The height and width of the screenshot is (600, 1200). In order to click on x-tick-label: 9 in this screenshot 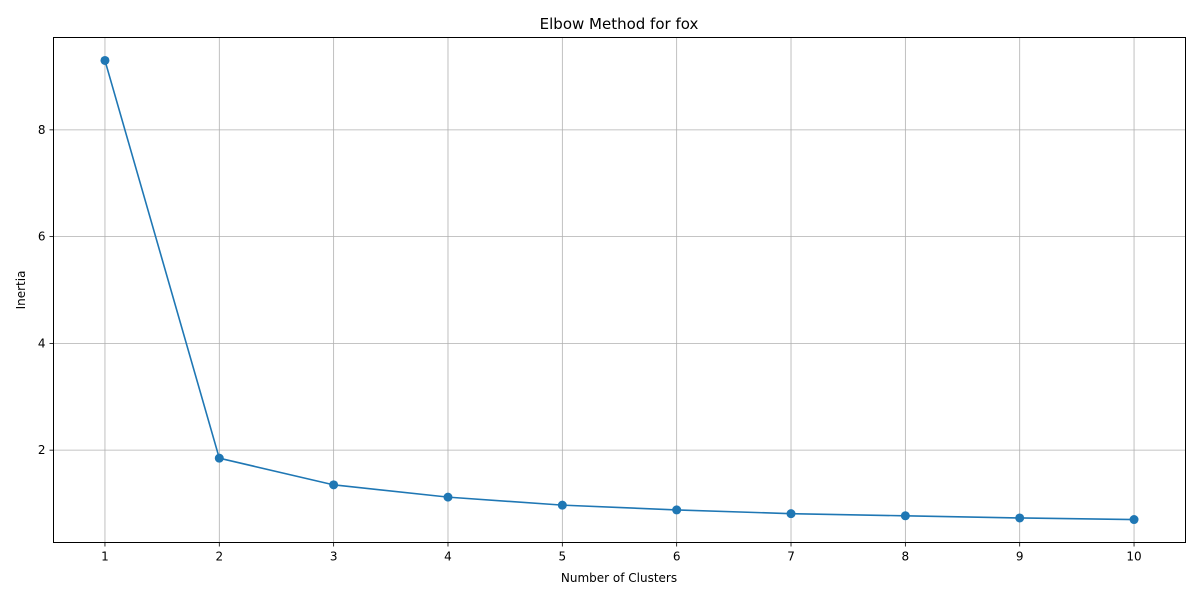, I will do `click(1020, 557)`.